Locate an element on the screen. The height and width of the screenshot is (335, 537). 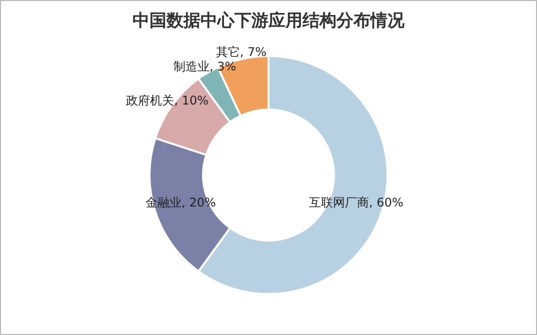
slice-label: 互联网厂商, 60% is located at coordinates (356, 203).